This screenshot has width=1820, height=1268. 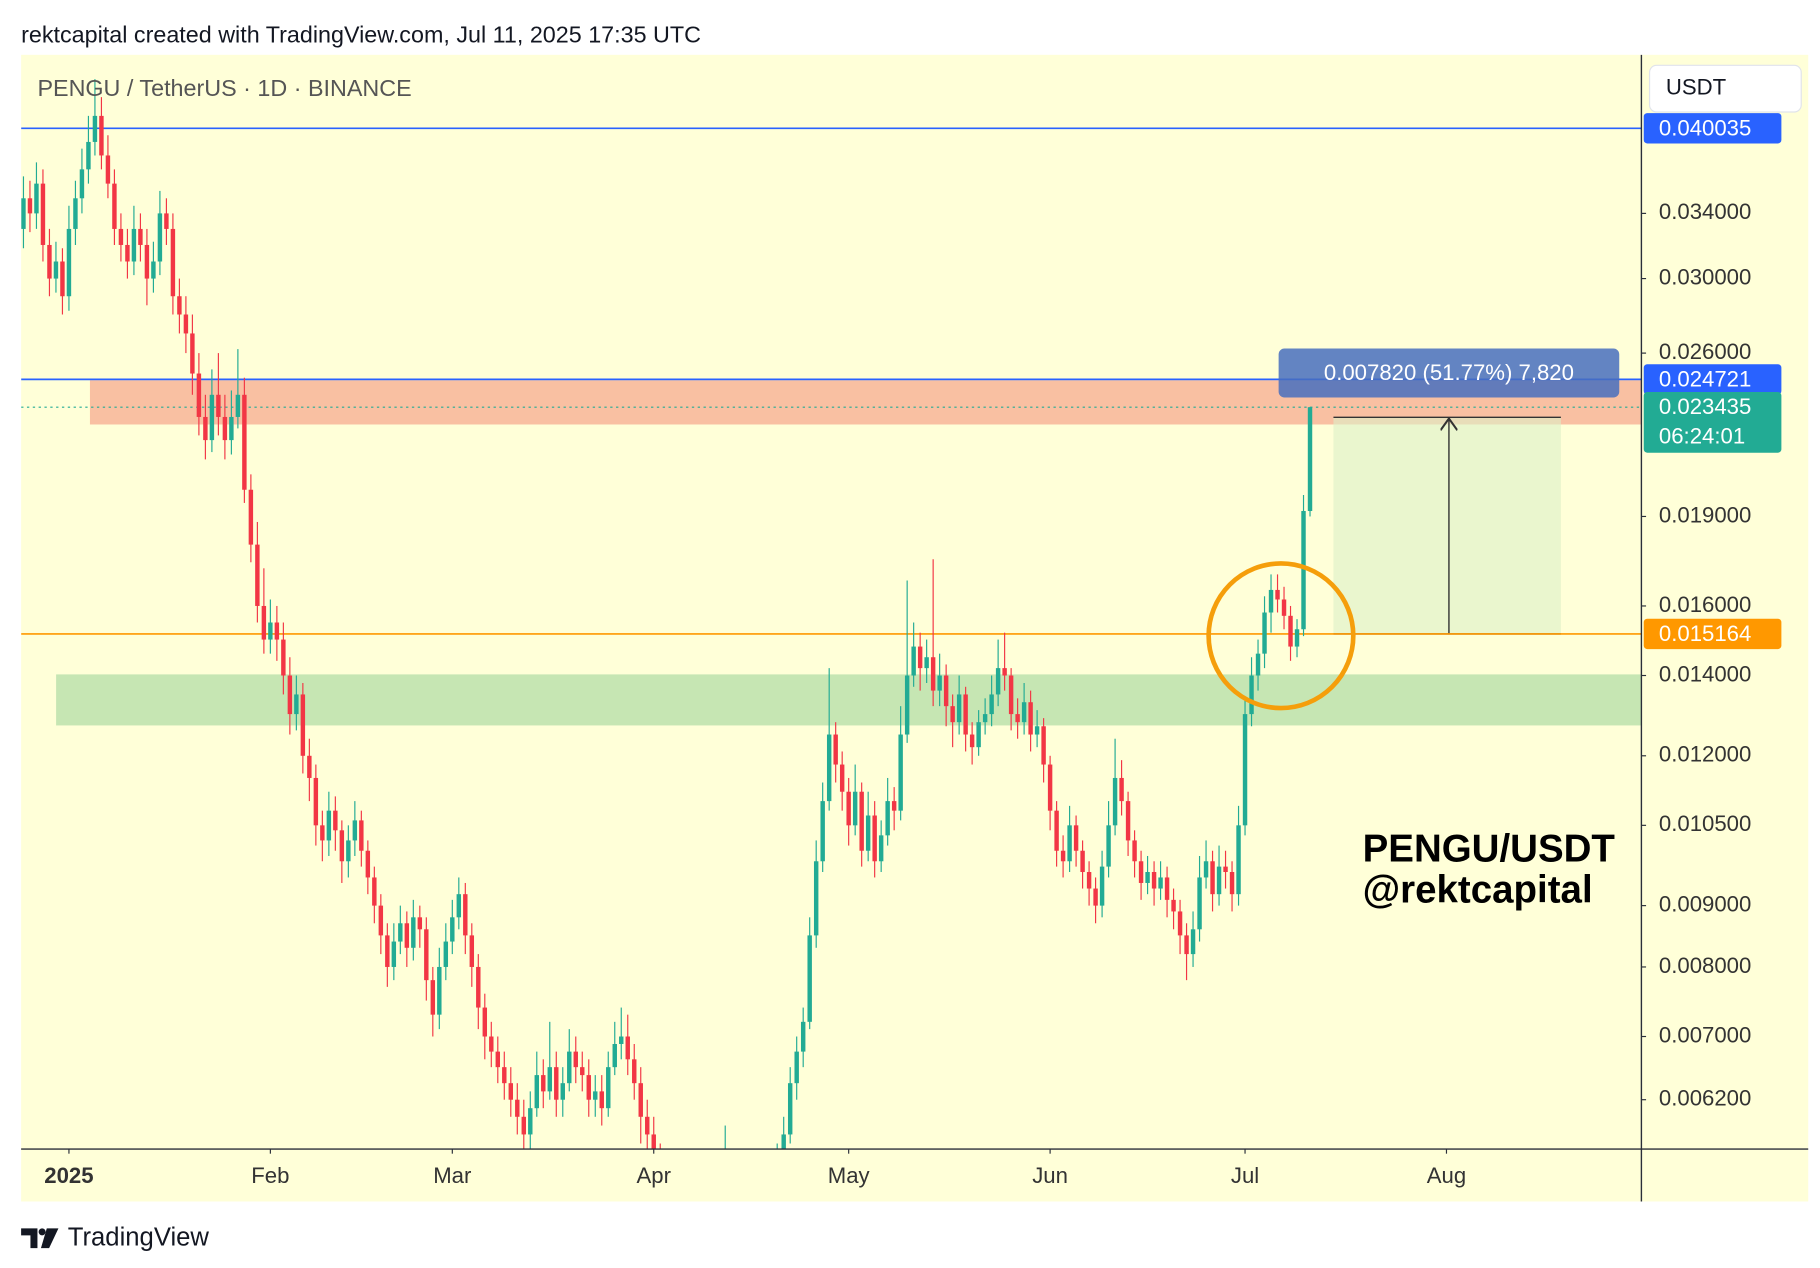 I want to click on currency-button, so click(x=1725, y=88).